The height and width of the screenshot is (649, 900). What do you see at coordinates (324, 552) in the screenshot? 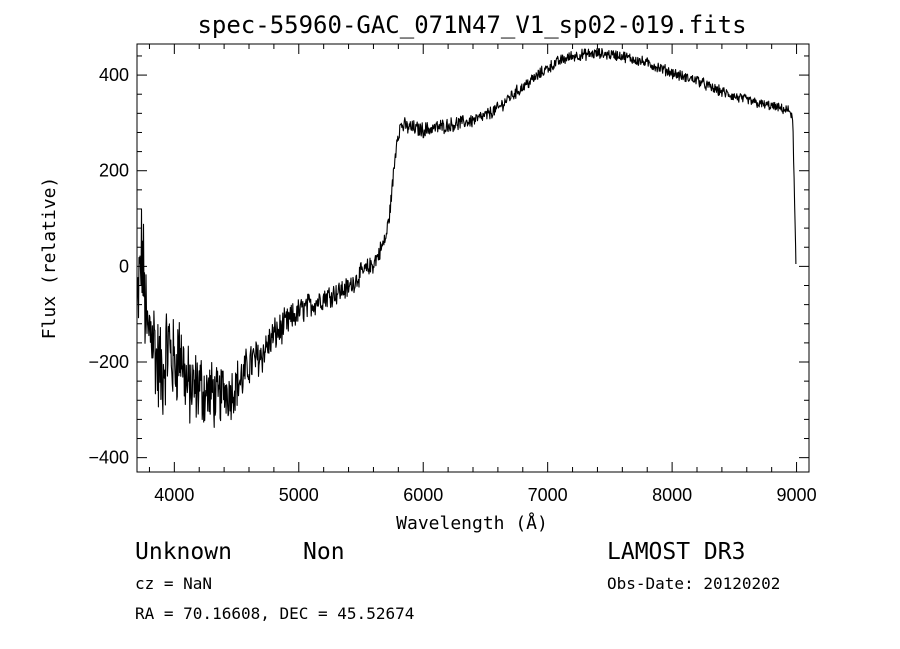
I see `object-subclass: Non` at bounding box center [324, 552].